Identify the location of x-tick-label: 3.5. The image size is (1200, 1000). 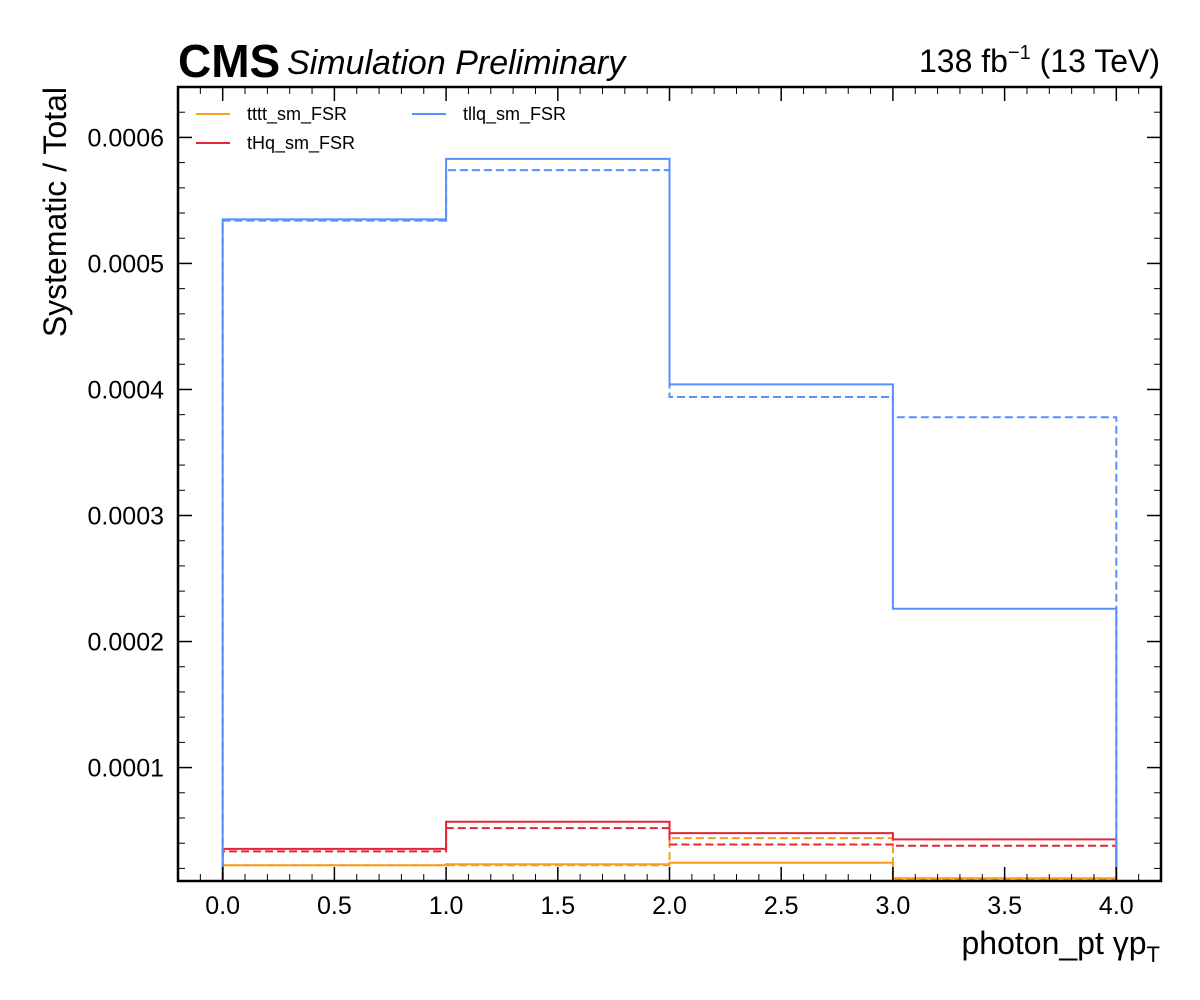
(1004, 906).